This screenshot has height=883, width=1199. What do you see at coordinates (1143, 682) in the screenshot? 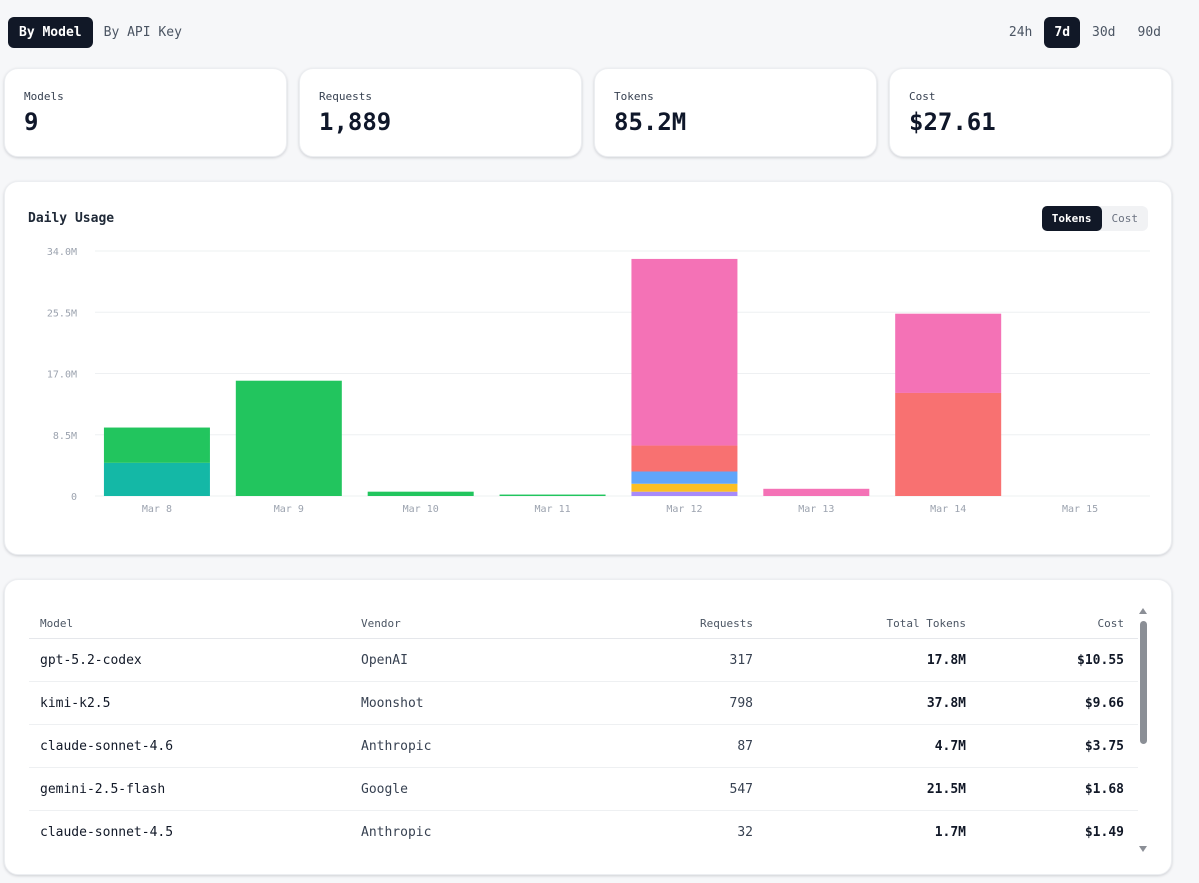
I see `scrollbar-thumb` at bounding box center [1143, 682].